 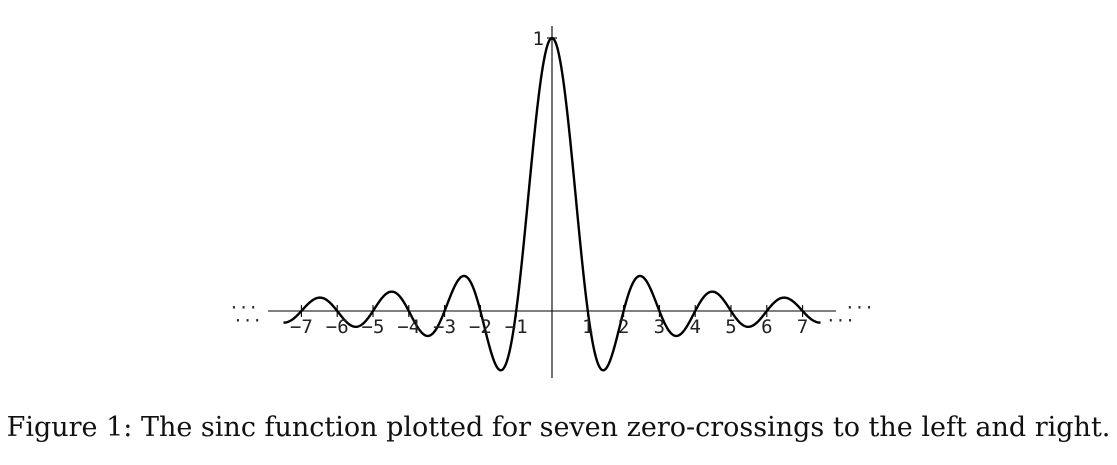 I want to click on x-tick-label: −7, so click(x=301, y=327).